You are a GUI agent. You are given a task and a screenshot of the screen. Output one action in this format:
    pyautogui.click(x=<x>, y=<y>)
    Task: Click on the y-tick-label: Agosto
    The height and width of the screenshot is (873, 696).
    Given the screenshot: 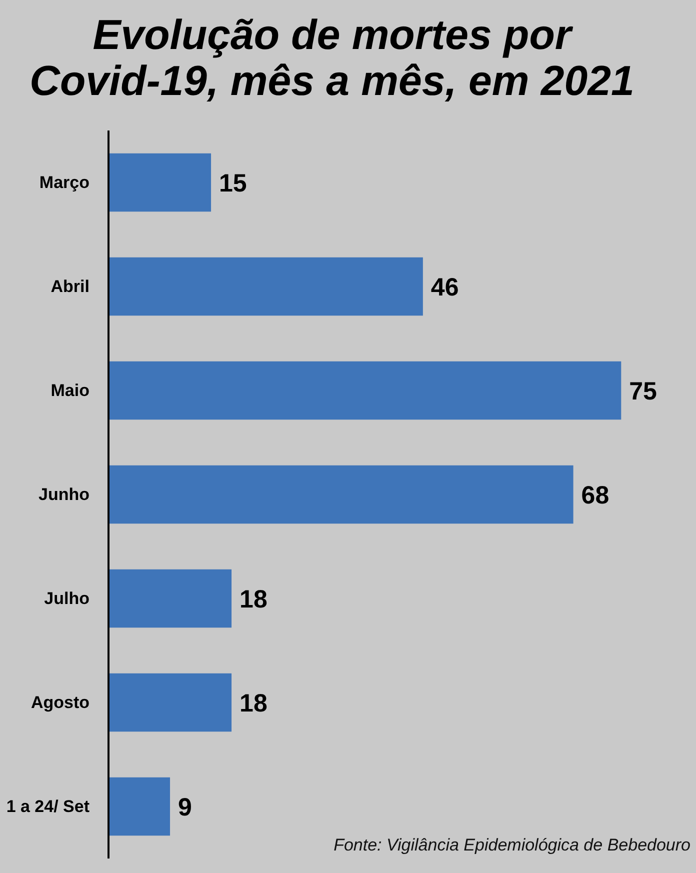 What is the action you would take?
    pyautogui.click(x=60, y=702)
    